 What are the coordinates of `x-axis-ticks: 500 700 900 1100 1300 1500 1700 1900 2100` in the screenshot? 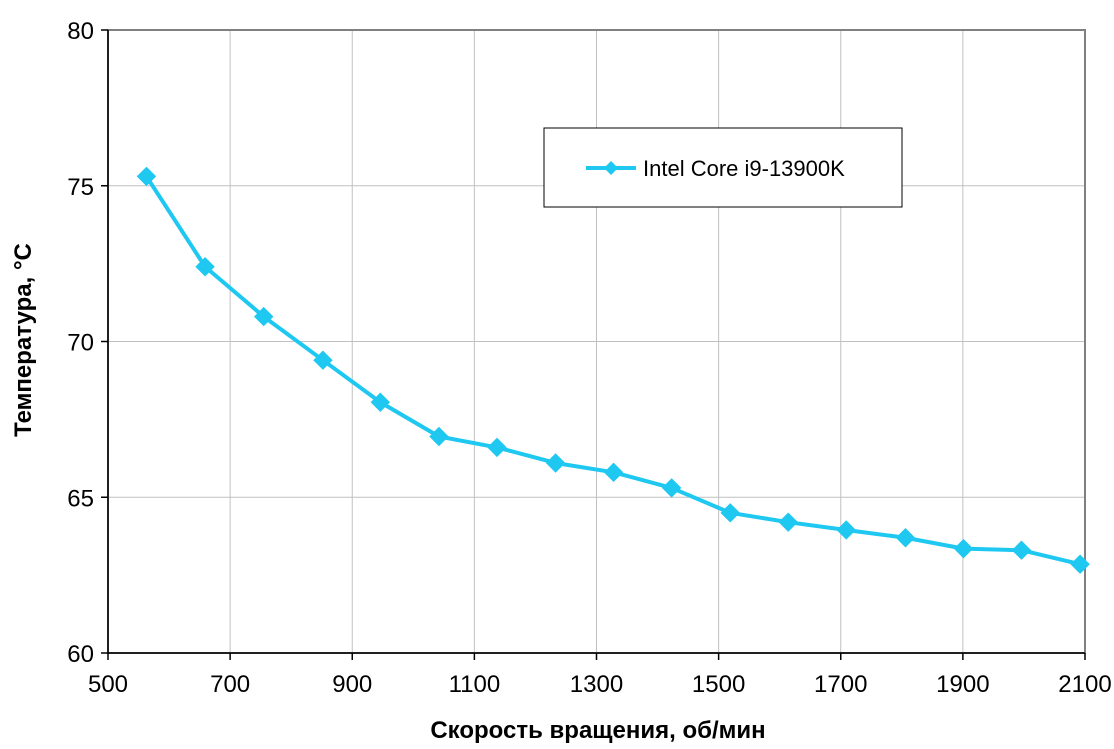 It's located at (600, 675).